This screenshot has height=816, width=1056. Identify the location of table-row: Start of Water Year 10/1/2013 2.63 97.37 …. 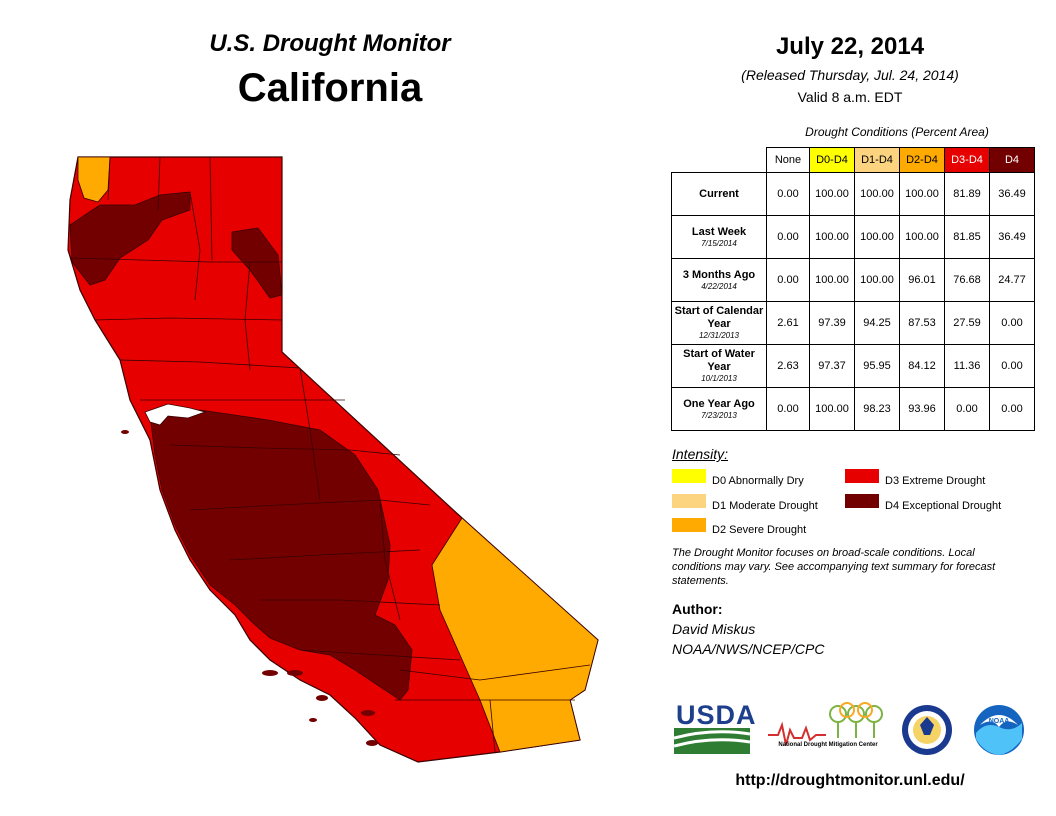
(853, 366).